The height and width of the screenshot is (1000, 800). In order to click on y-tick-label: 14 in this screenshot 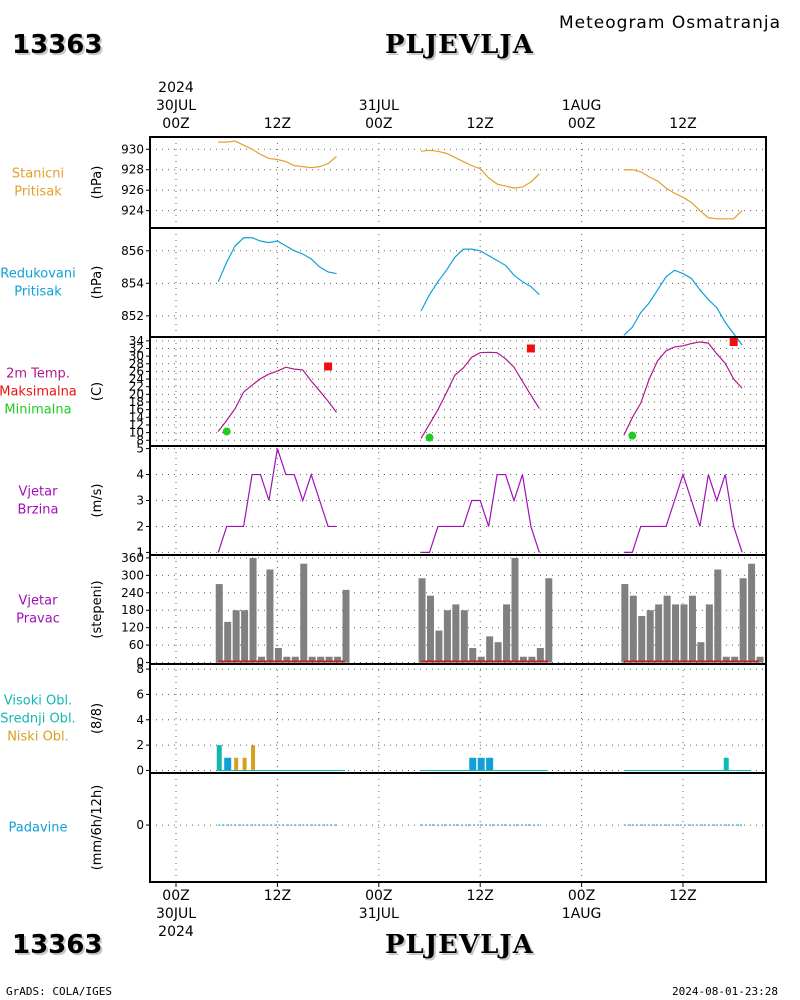, I will do `click(136, 417)`.